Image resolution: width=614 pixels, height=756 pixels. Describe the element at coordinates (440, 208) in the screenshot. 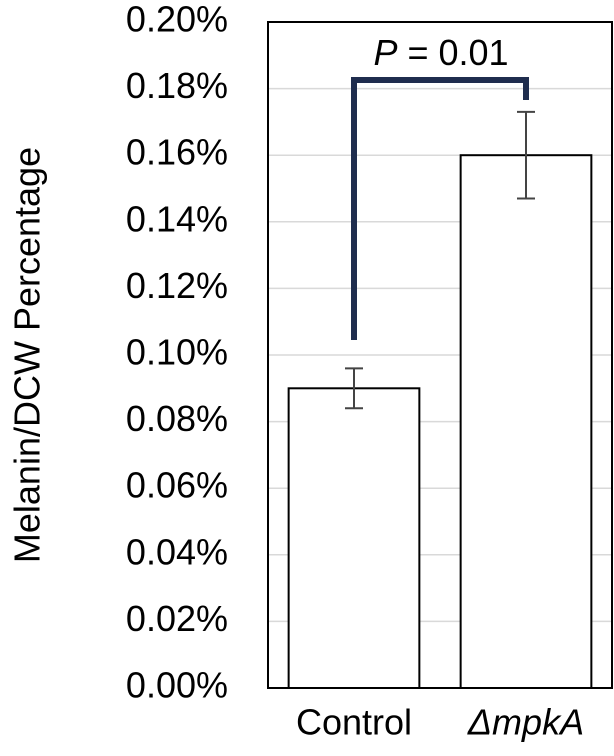

I see `significance-bracket` at that location.